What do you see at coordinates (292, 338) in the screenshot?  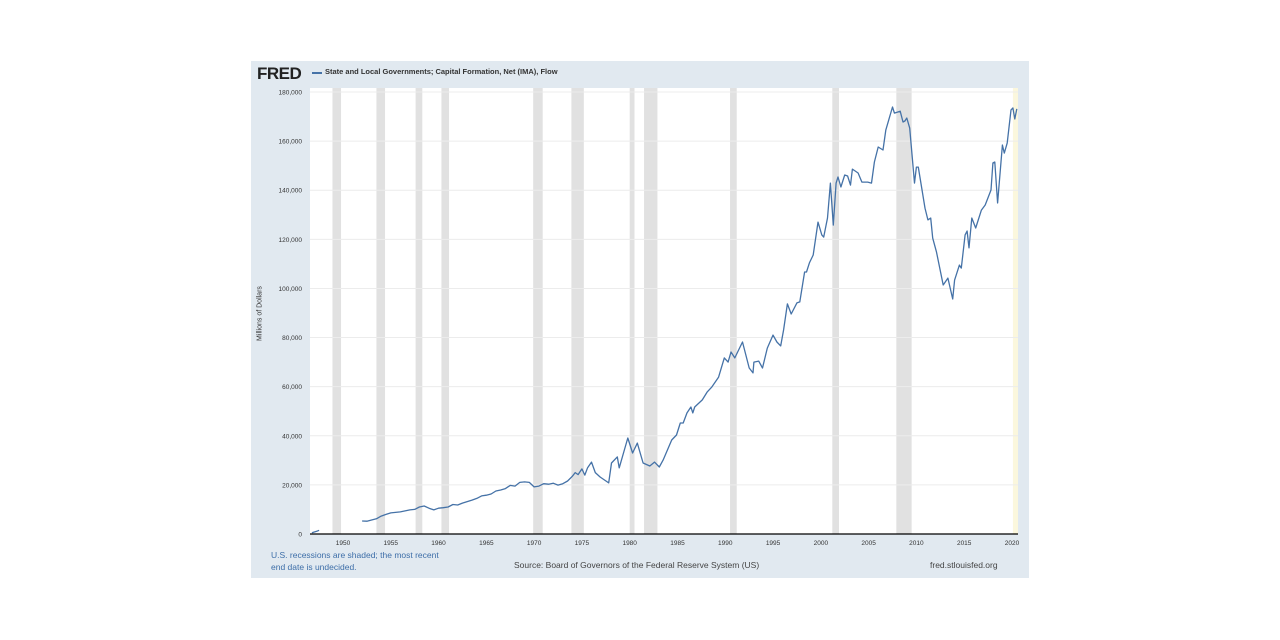 I see `y-tick-label: 80,000` at bounding box center [292, 338].